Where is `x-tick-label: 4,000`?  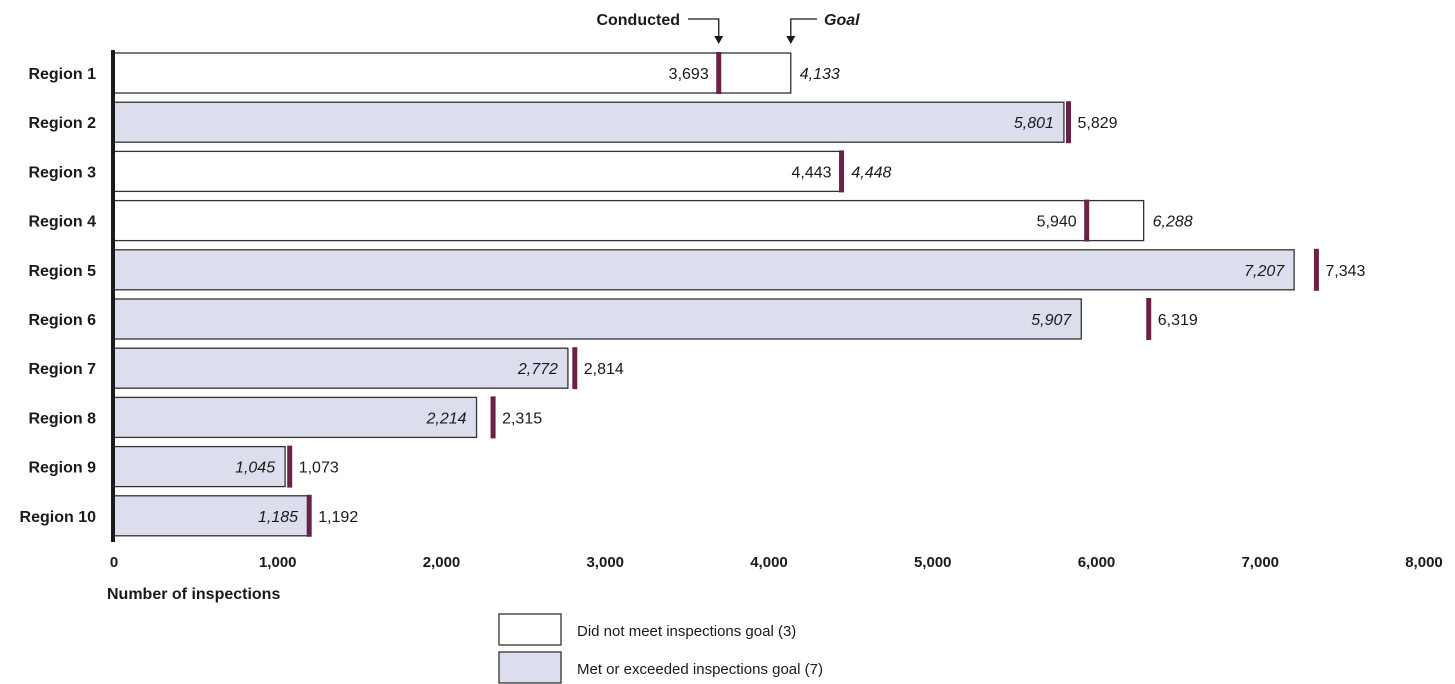
x-tick-label: 4,000 is located at coordinates (769, 562).